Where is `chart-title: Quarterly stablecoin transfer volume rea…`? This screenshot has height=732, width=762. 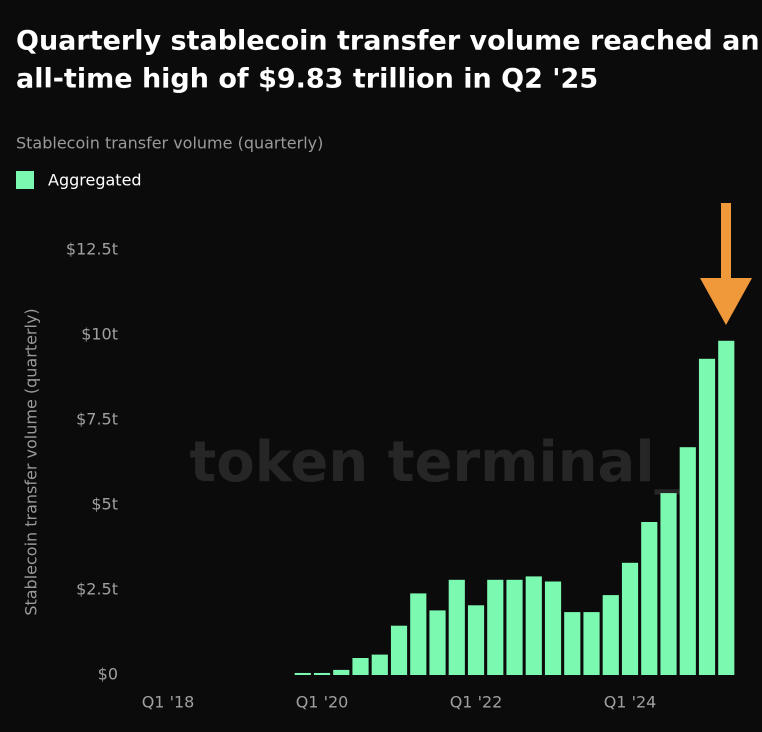 chart-title: Quarterly stablecoin transfer volume rea… is located at coordinates (388, 41).